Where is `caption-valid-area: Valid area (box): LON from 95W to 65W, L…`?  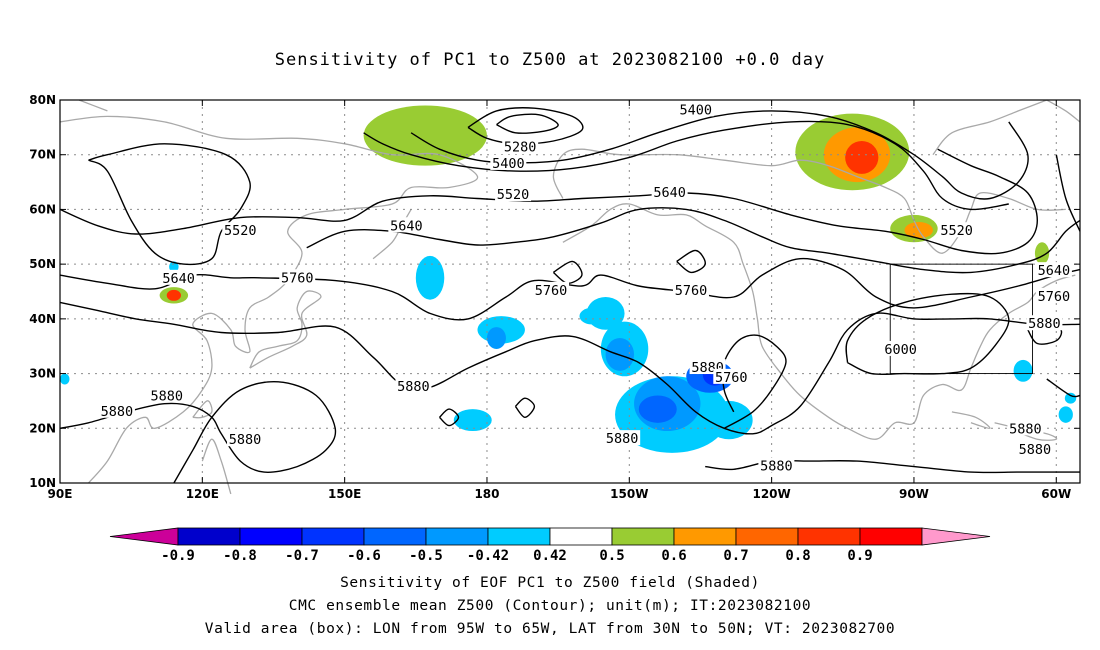
caption-valid-area: Valid area (box): LON from 95W to 65W, L… is located at coordinates (550, 629).